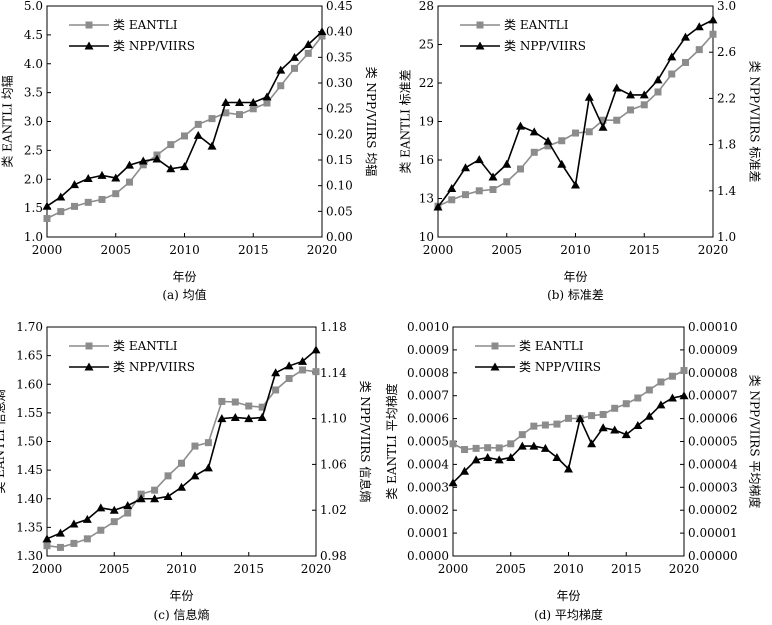 The height and width of the screenshot is (625, 772). I want to click on y-right-tick-label: 0.35, so click(339, 57).